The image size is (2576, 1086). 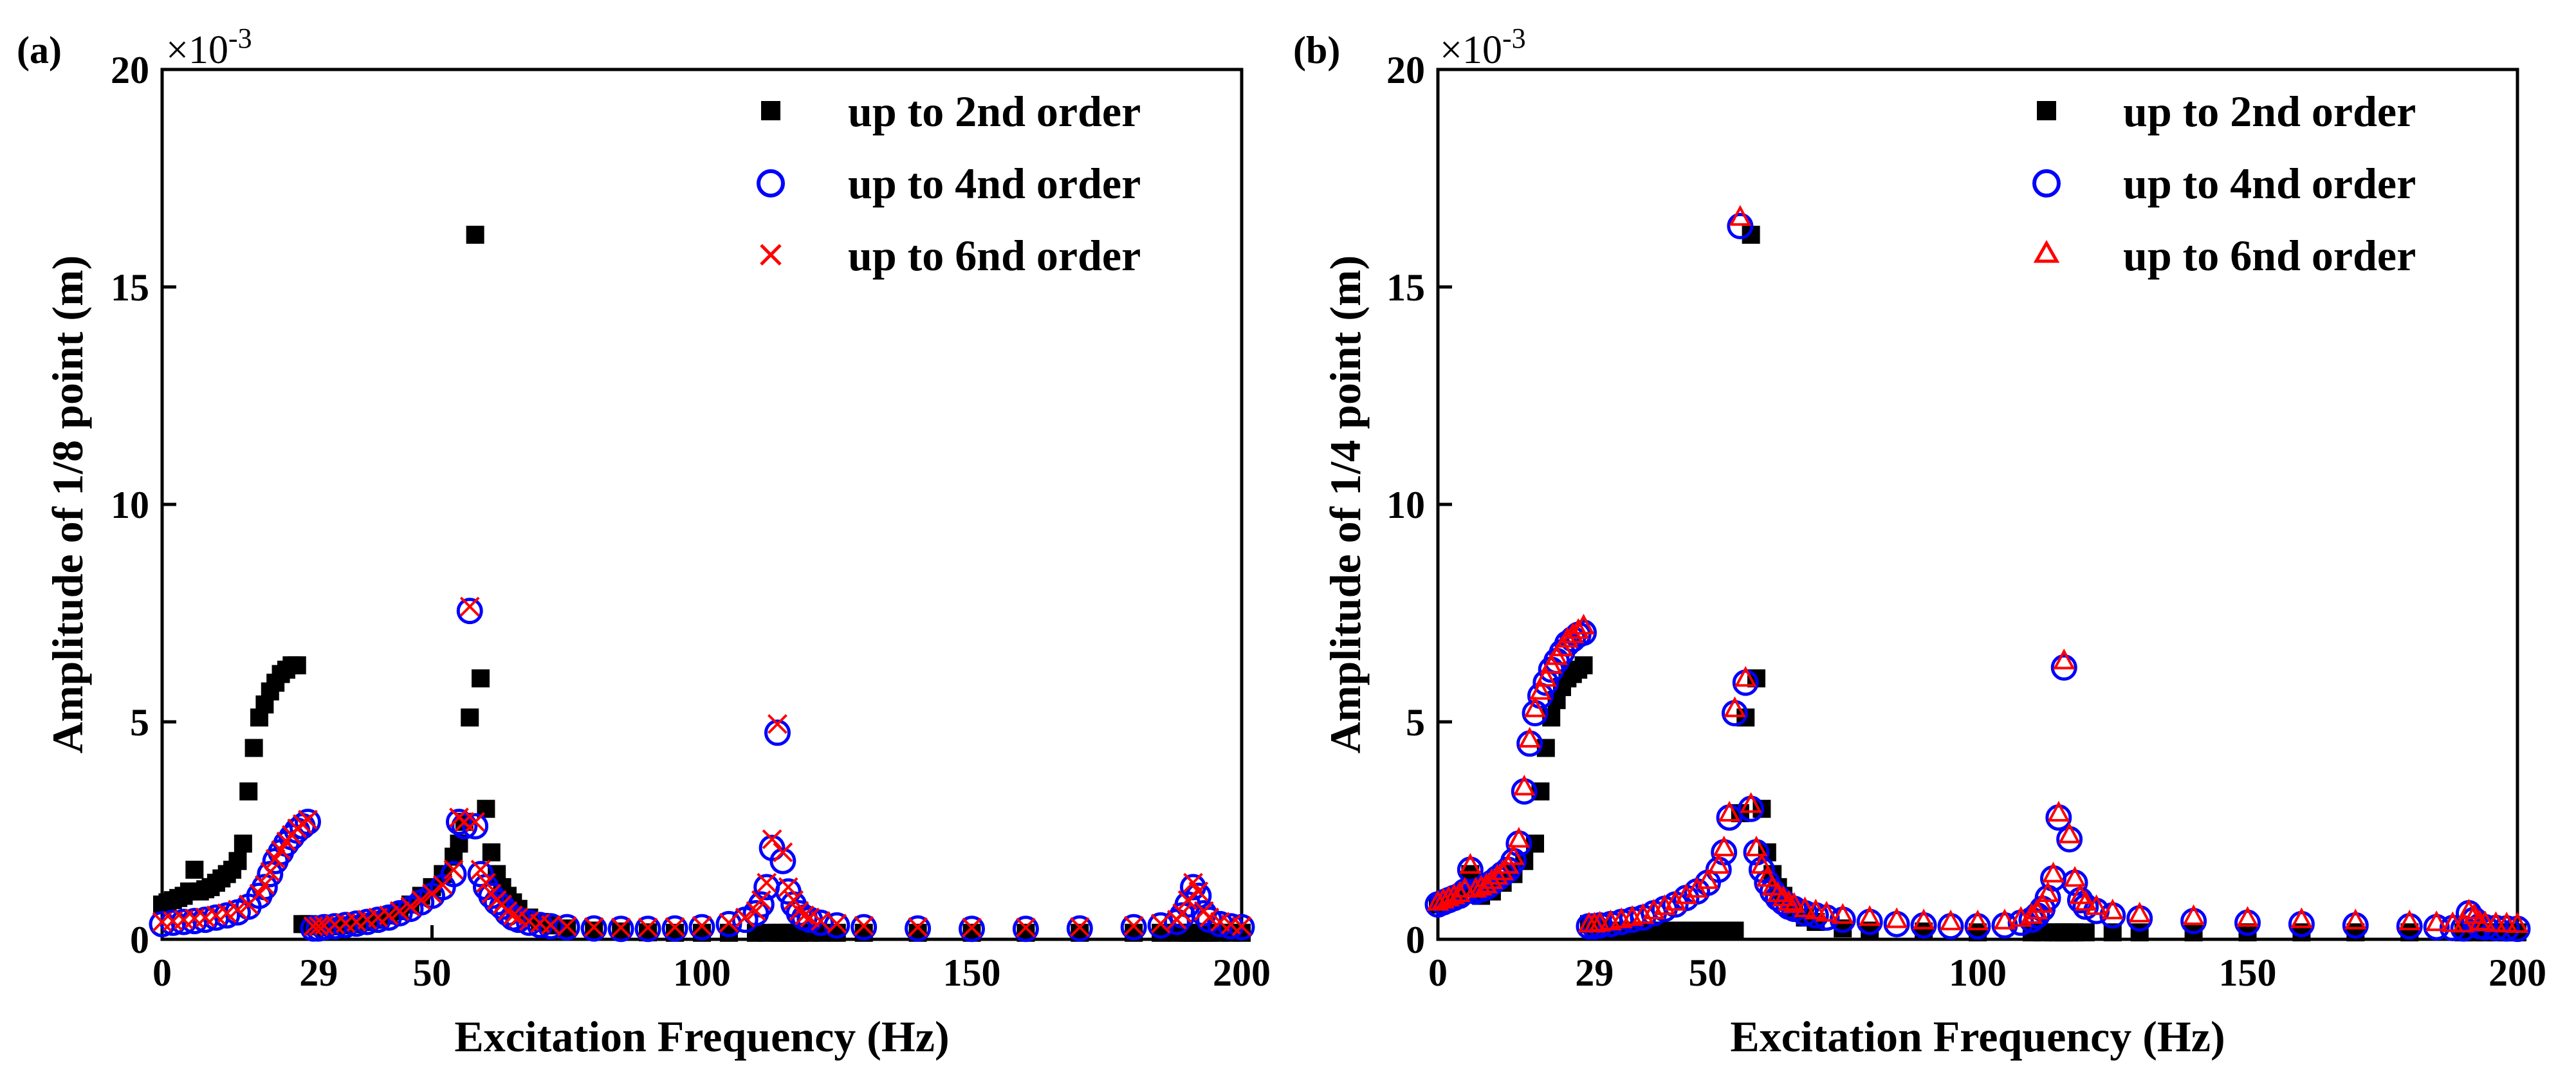 I want to click on y-tick-label: 10, so click(x=130, y=505).